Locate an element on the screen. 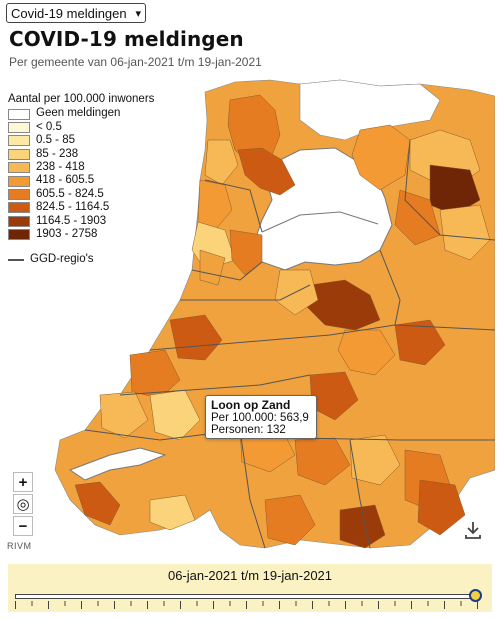 Image resolution: width=500 pixels, height=620 pixels. legend-ggd-boundary: GGD-regio's is located at coordinates (81, 259).